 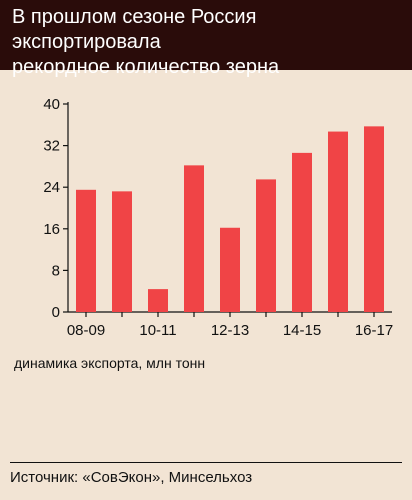 What do you see at coordinates (146, 67) in the screenshot?
I see `chart-title-line-2: рекордное количество зерна` at bounding box center [146, 67].